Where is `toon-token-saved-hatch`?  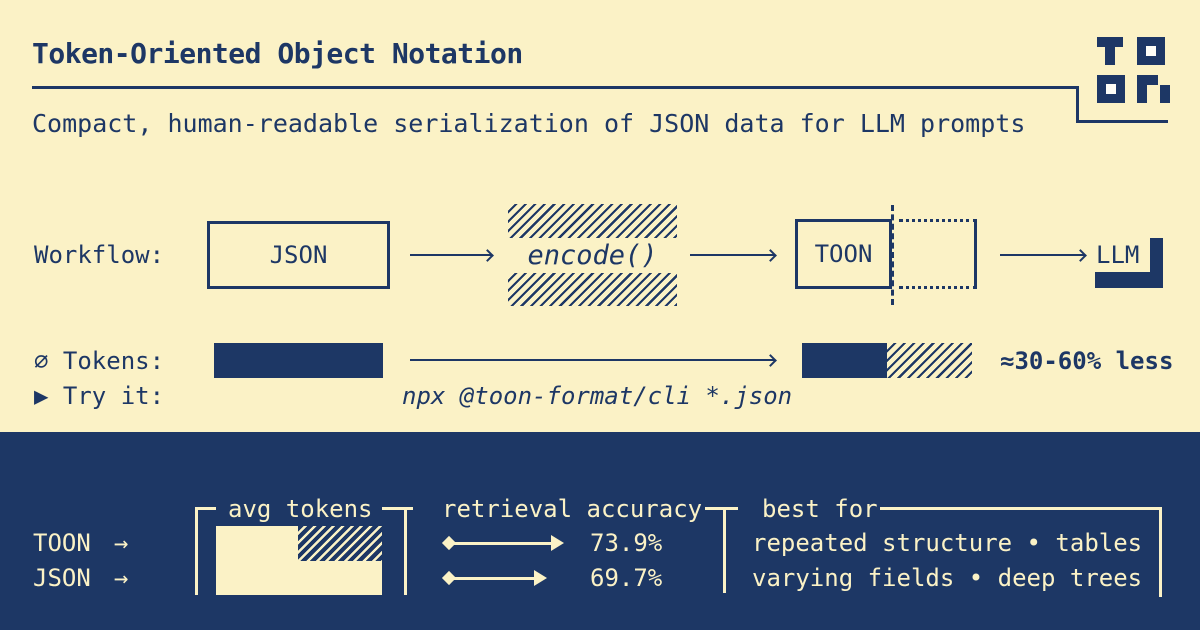 toon-token-saved-hatch is located at coordinates (340, 543).